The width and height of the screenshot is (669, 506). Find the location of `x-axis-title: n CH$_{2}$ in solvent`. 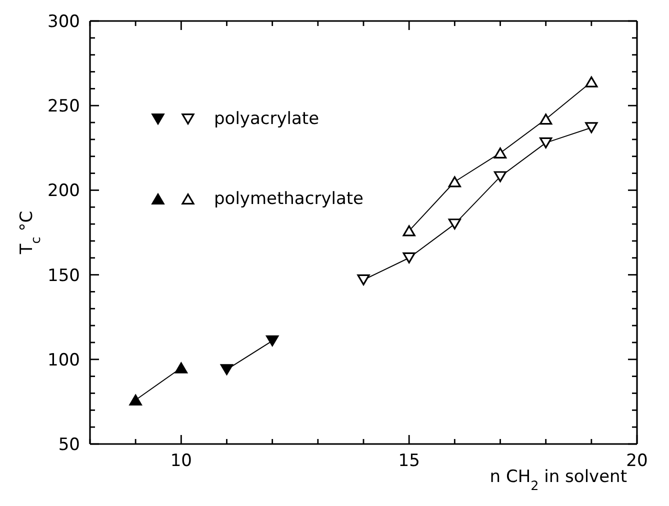

x-axis-title: n CH$_{2}$ in solvent is located at coordinates (559, 480).